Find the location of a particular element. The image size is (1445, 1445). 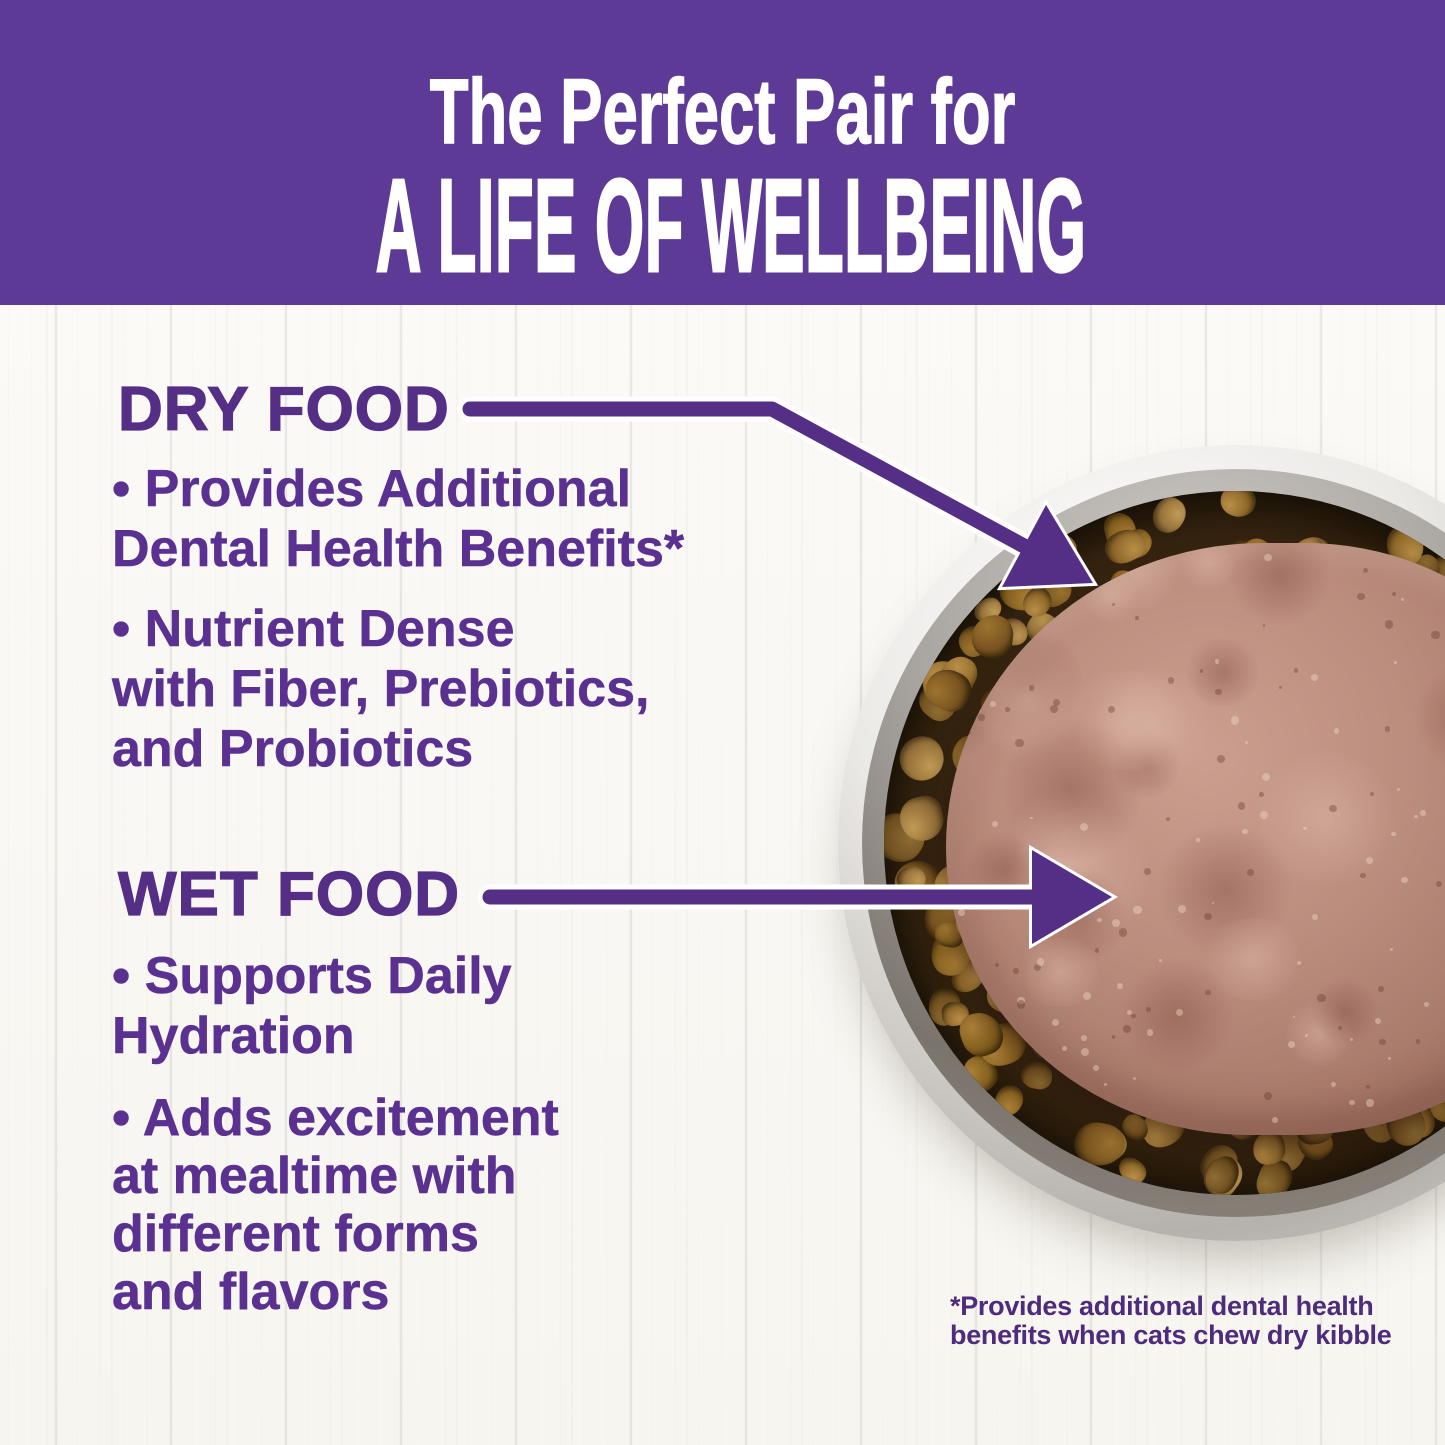

wet-food-heading: WET FOOD is located at coordinates (289, 894).